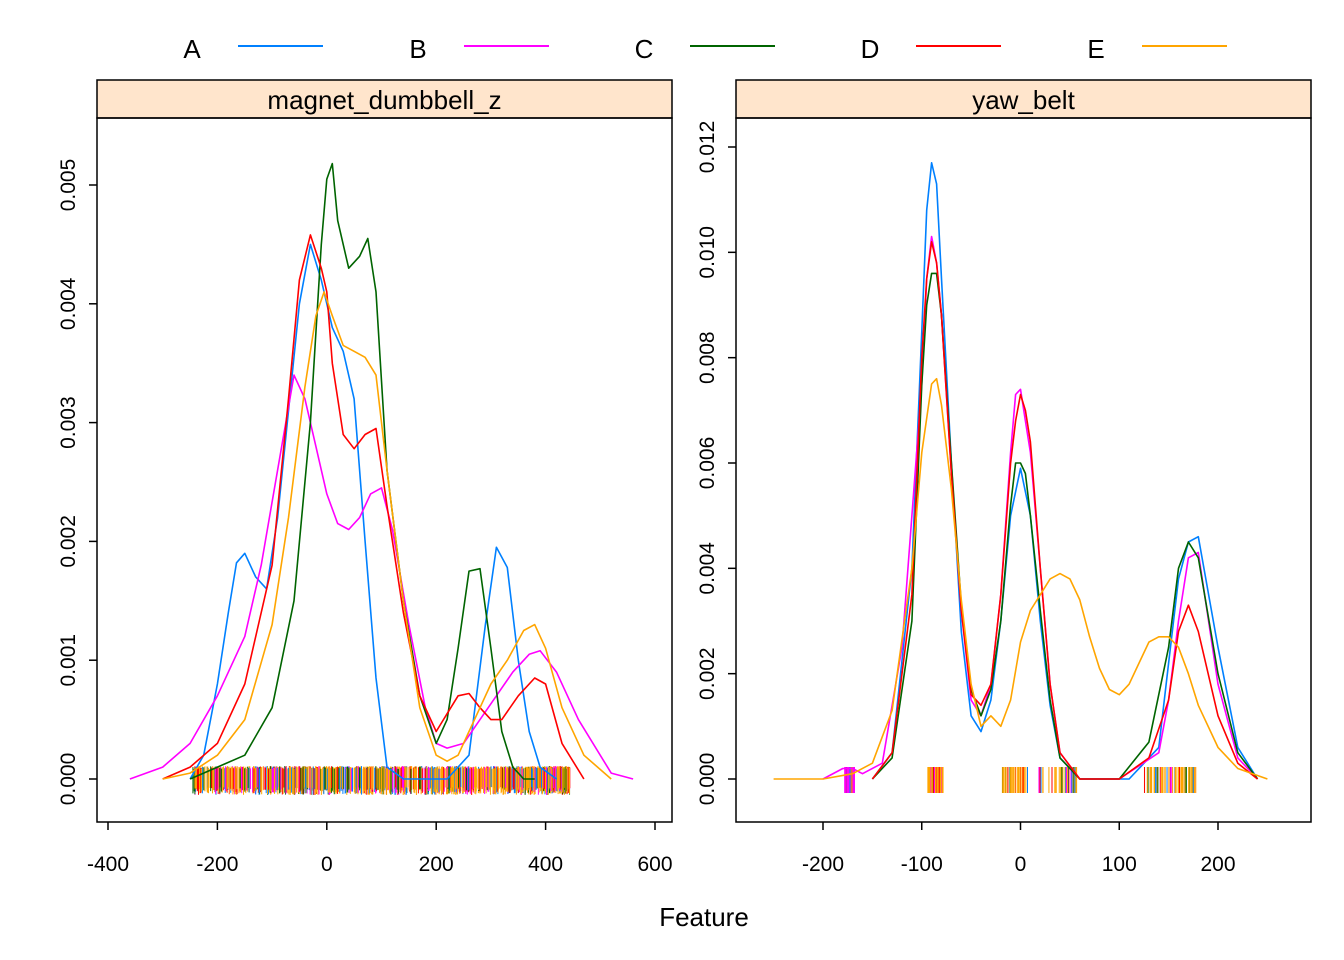  I want to click on legend-item-a: A, so click(253, 49).